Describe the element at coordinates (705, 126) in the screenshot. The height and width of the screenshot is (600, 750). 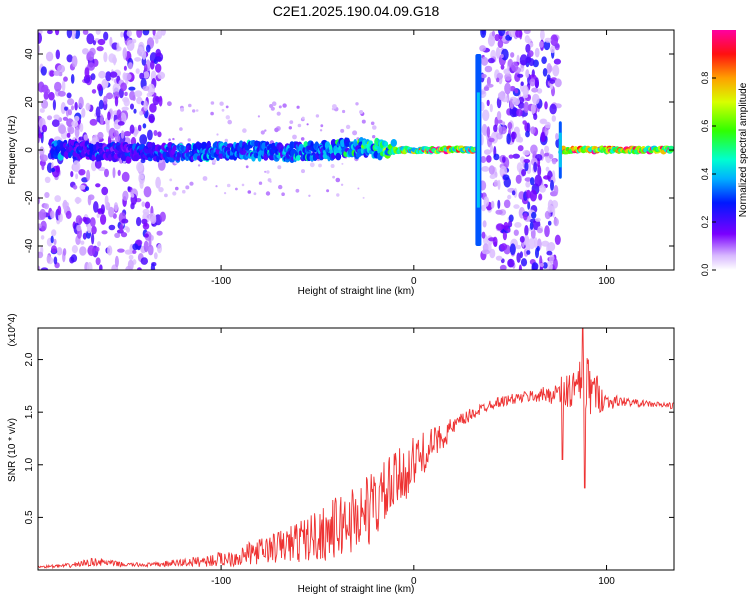
I see `colorbar-tick-label: 0.6` at that location.